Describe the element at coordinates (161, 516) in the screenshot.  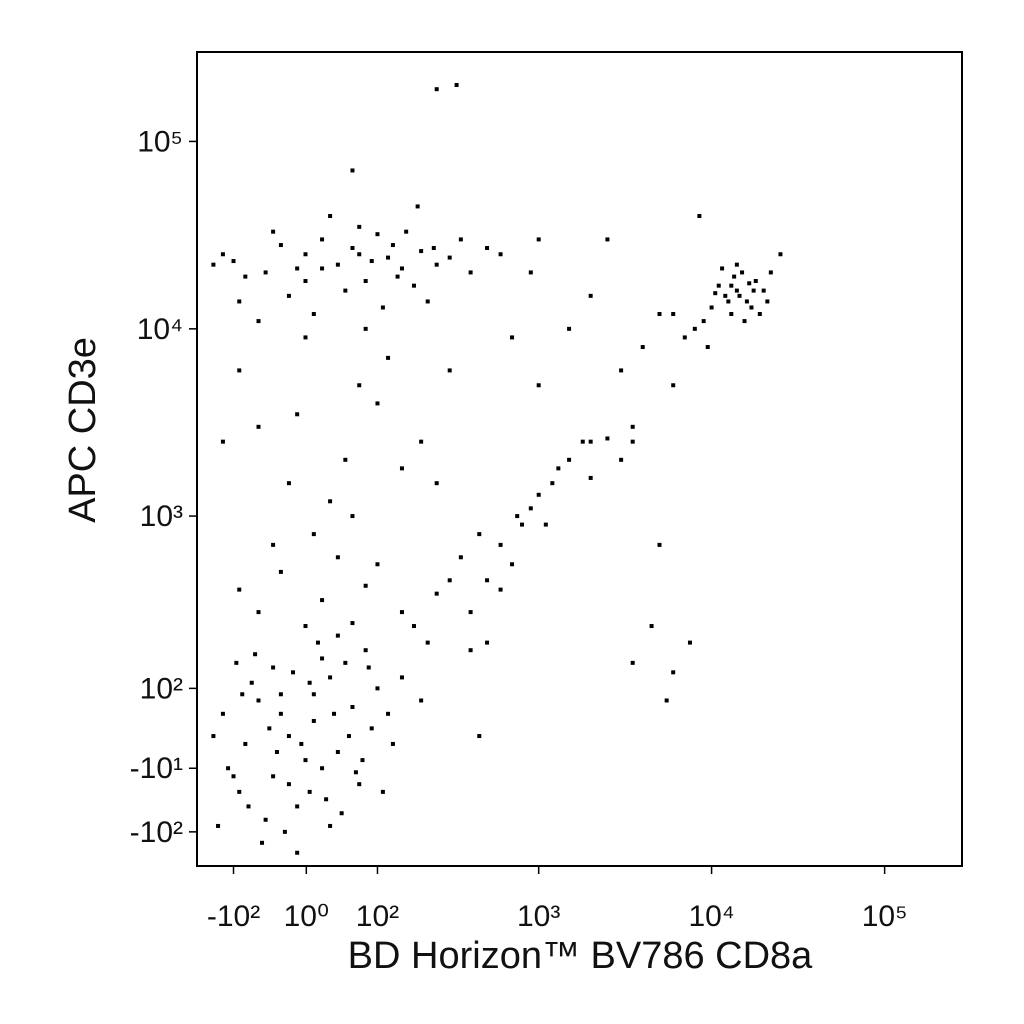
I see `y-tick-label: 10³` at that location.